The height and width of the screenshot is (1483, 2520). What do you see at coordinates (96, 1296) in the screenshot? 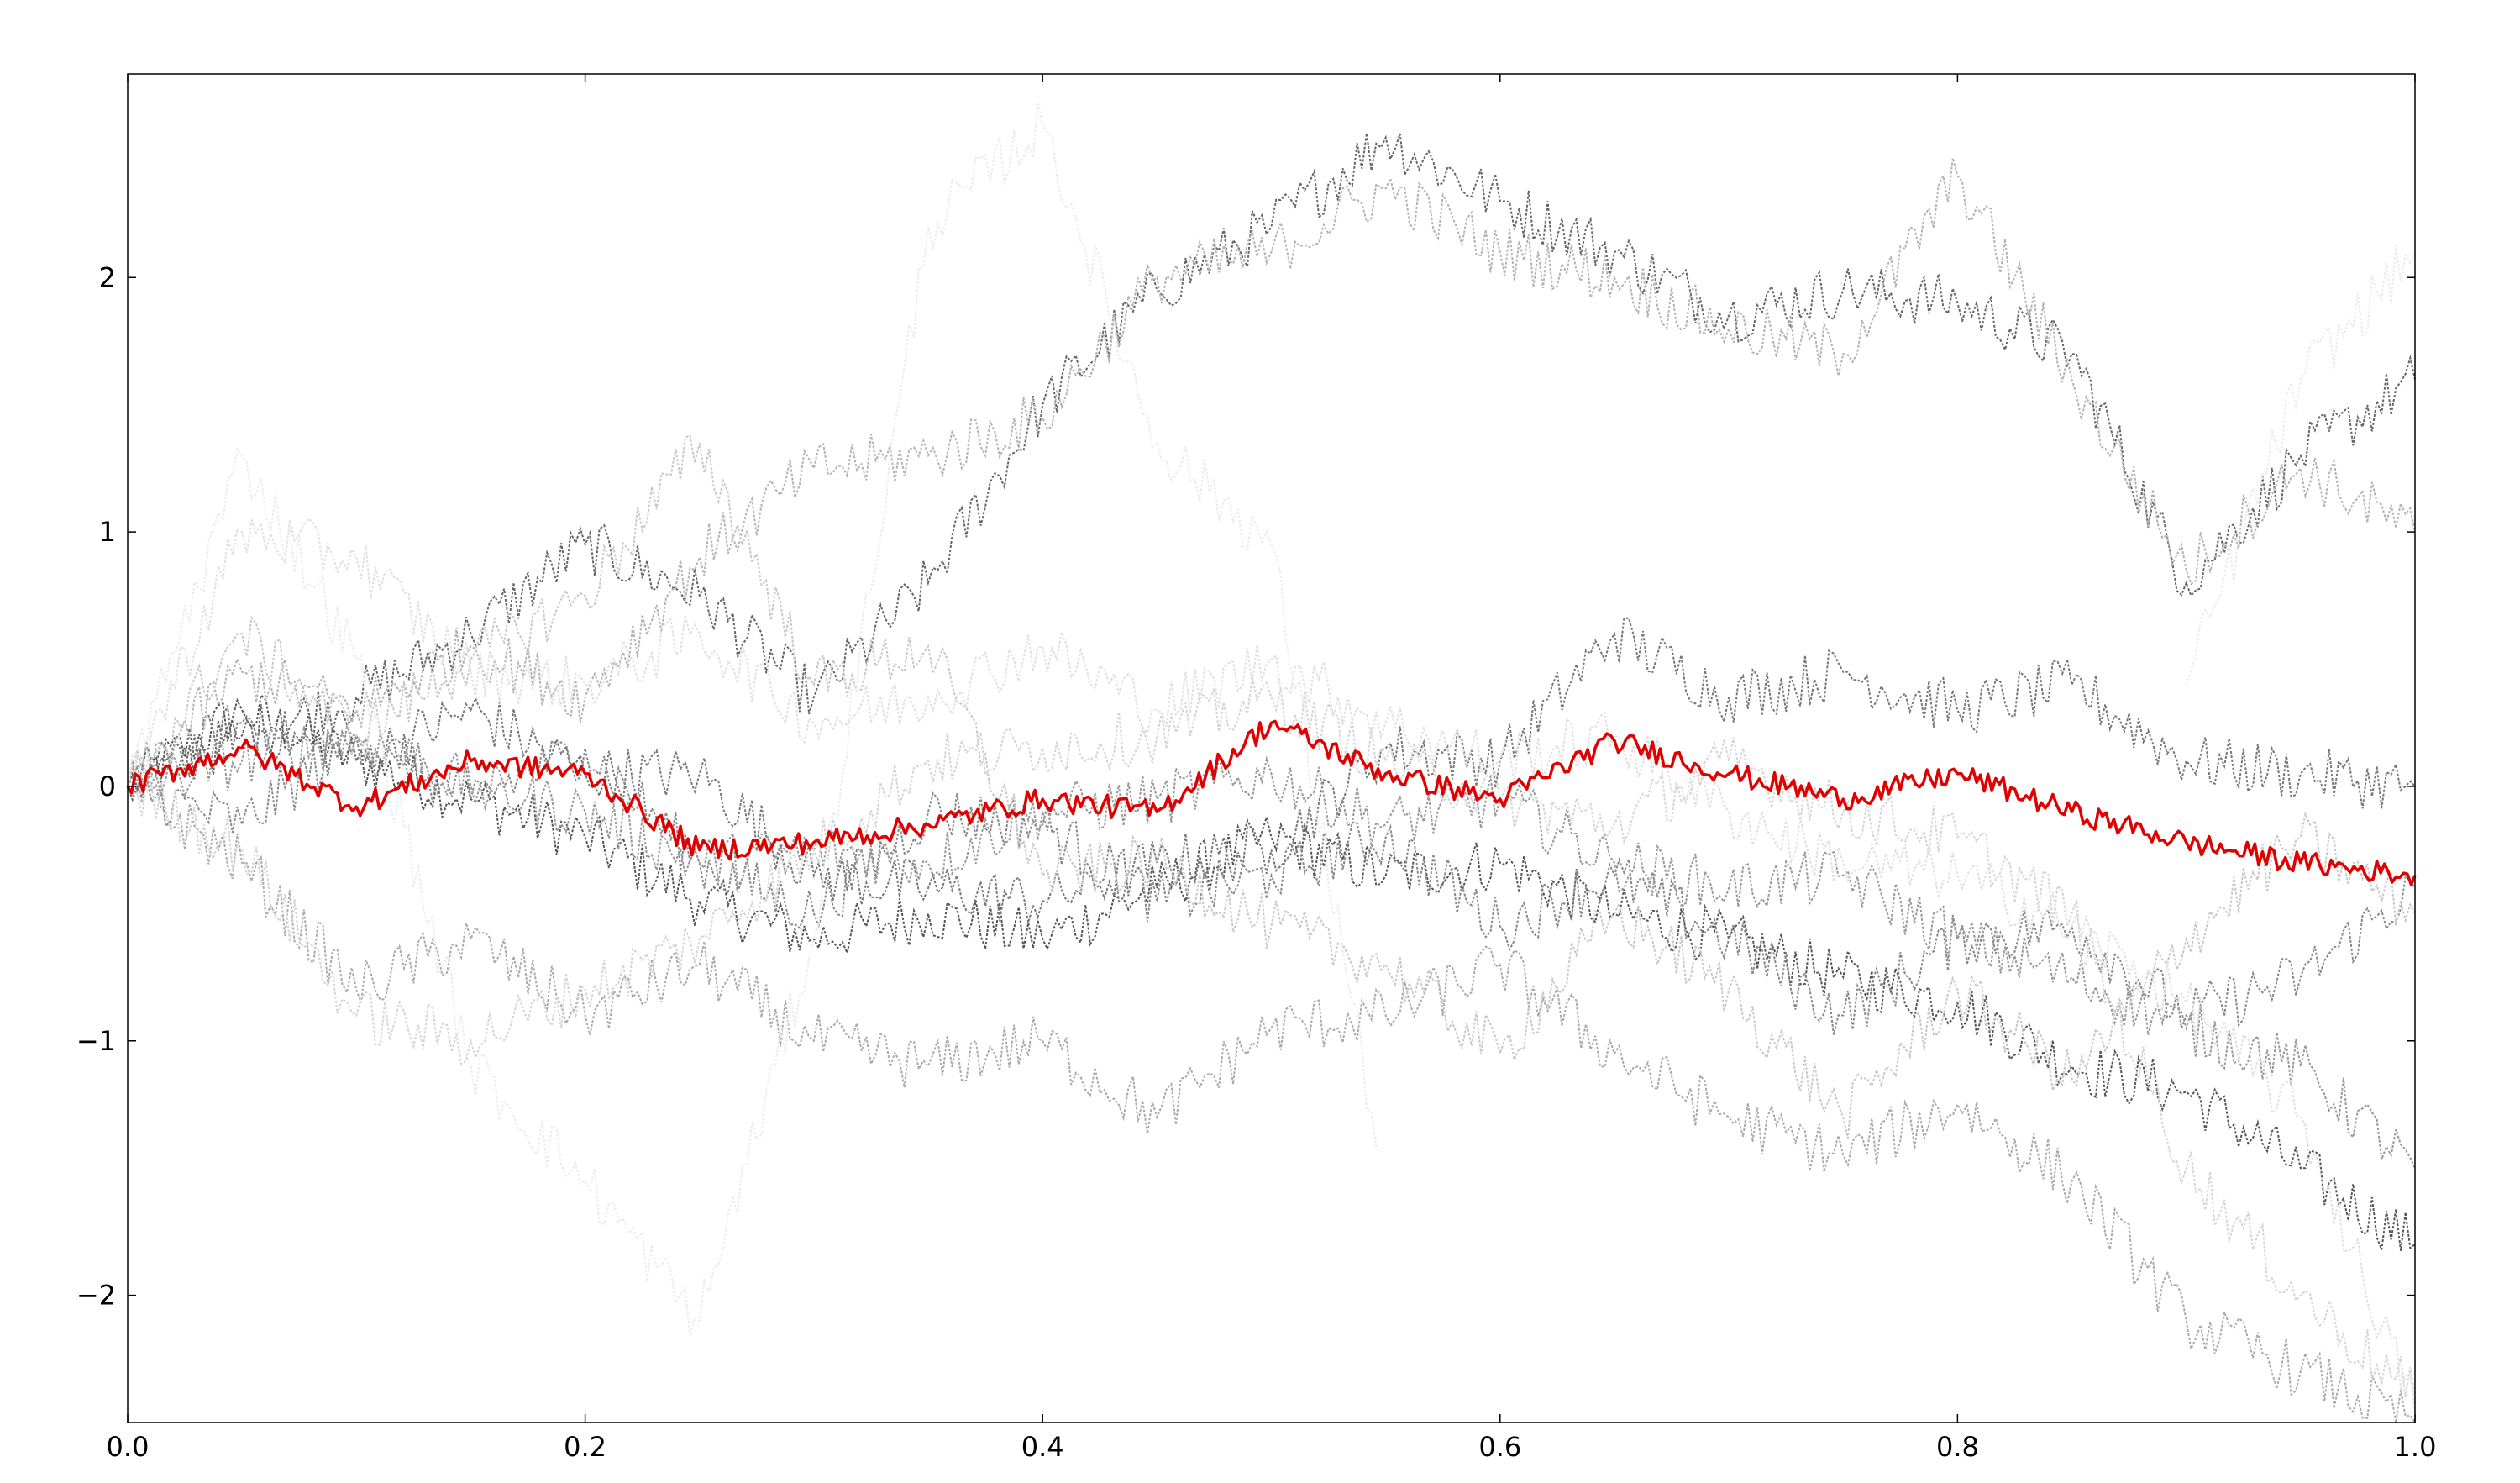
I see `y-tick-label: −2` at bounding box center [96, 1296].